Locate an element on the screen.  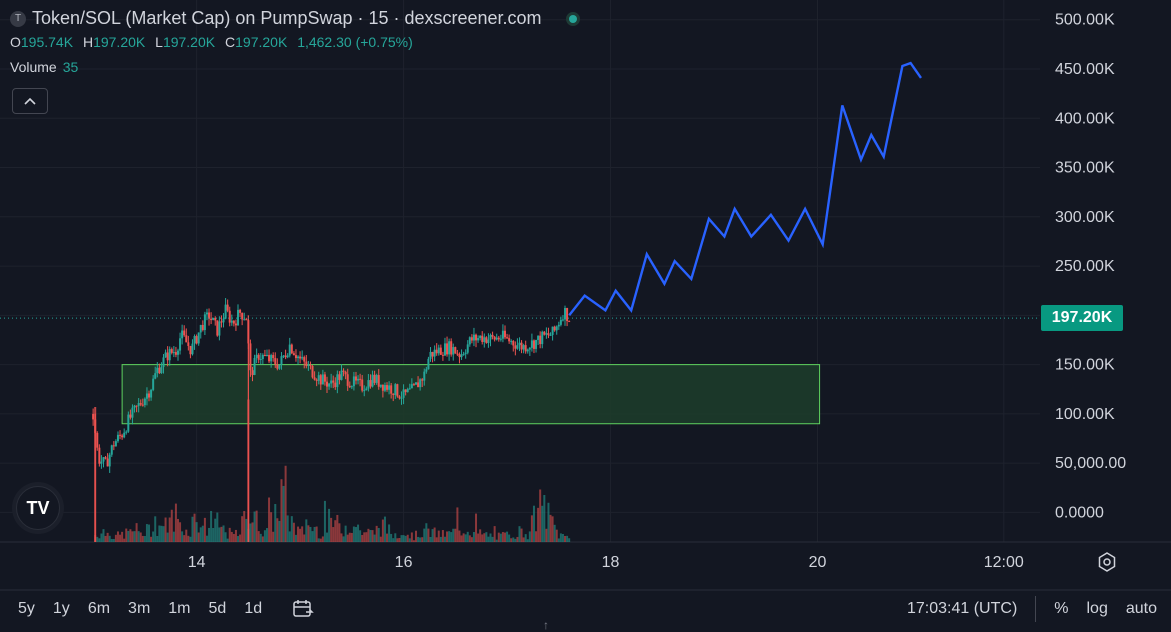
gear-icon is located at coordinates (1107, 562).